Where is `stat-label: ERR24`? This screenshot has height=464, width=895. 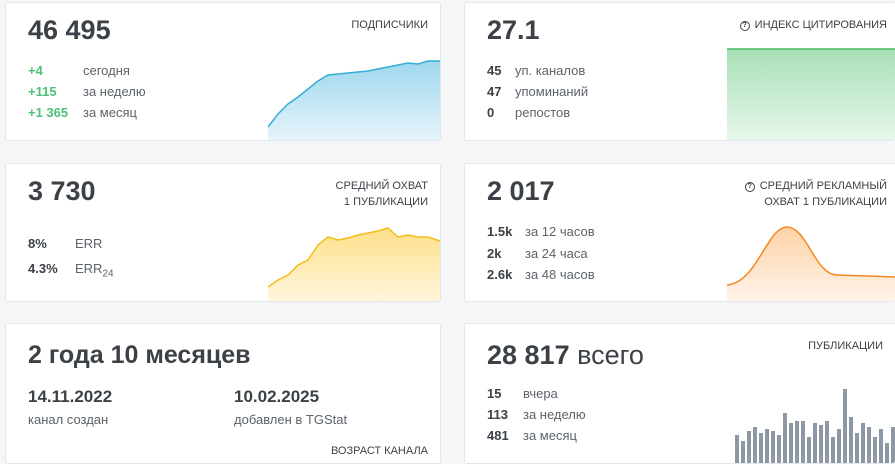
stat-label: ERR24 is located at coordinates (94, 270).